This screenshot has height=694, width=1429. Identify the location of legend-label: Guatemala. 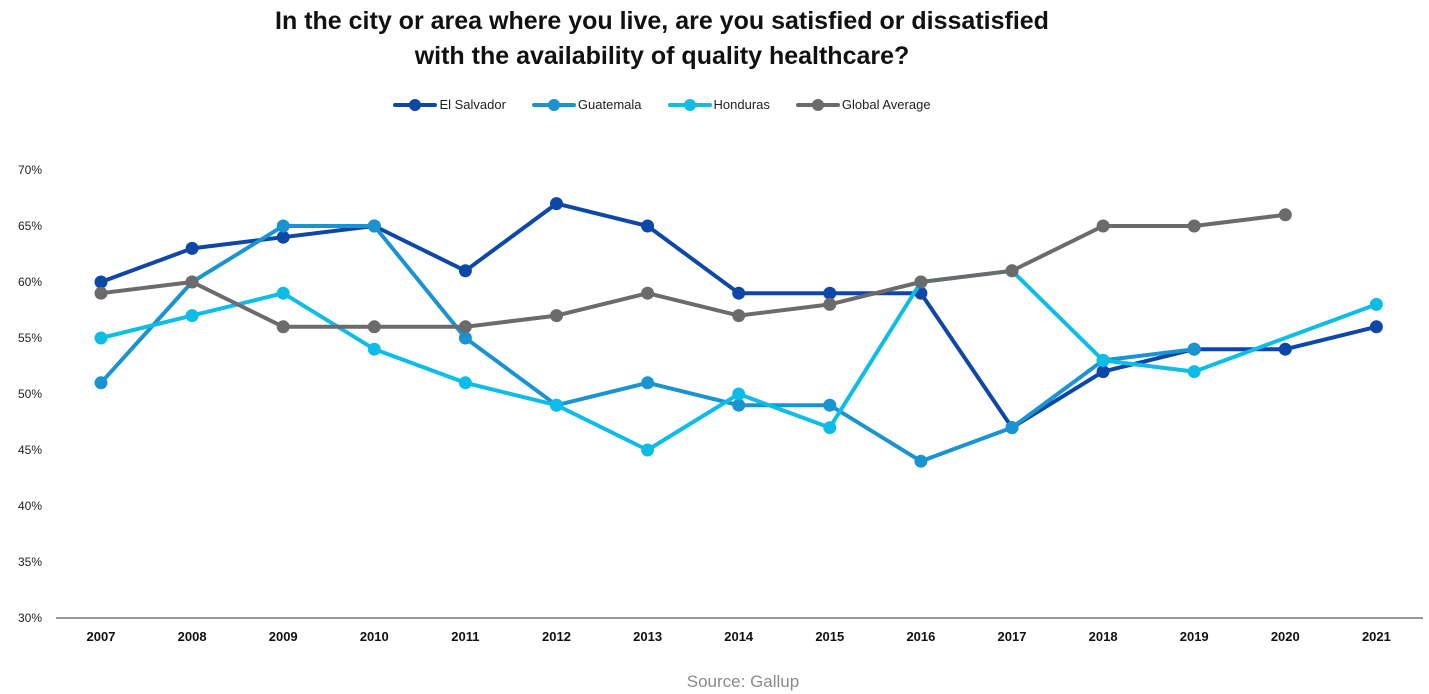
(609, 104).